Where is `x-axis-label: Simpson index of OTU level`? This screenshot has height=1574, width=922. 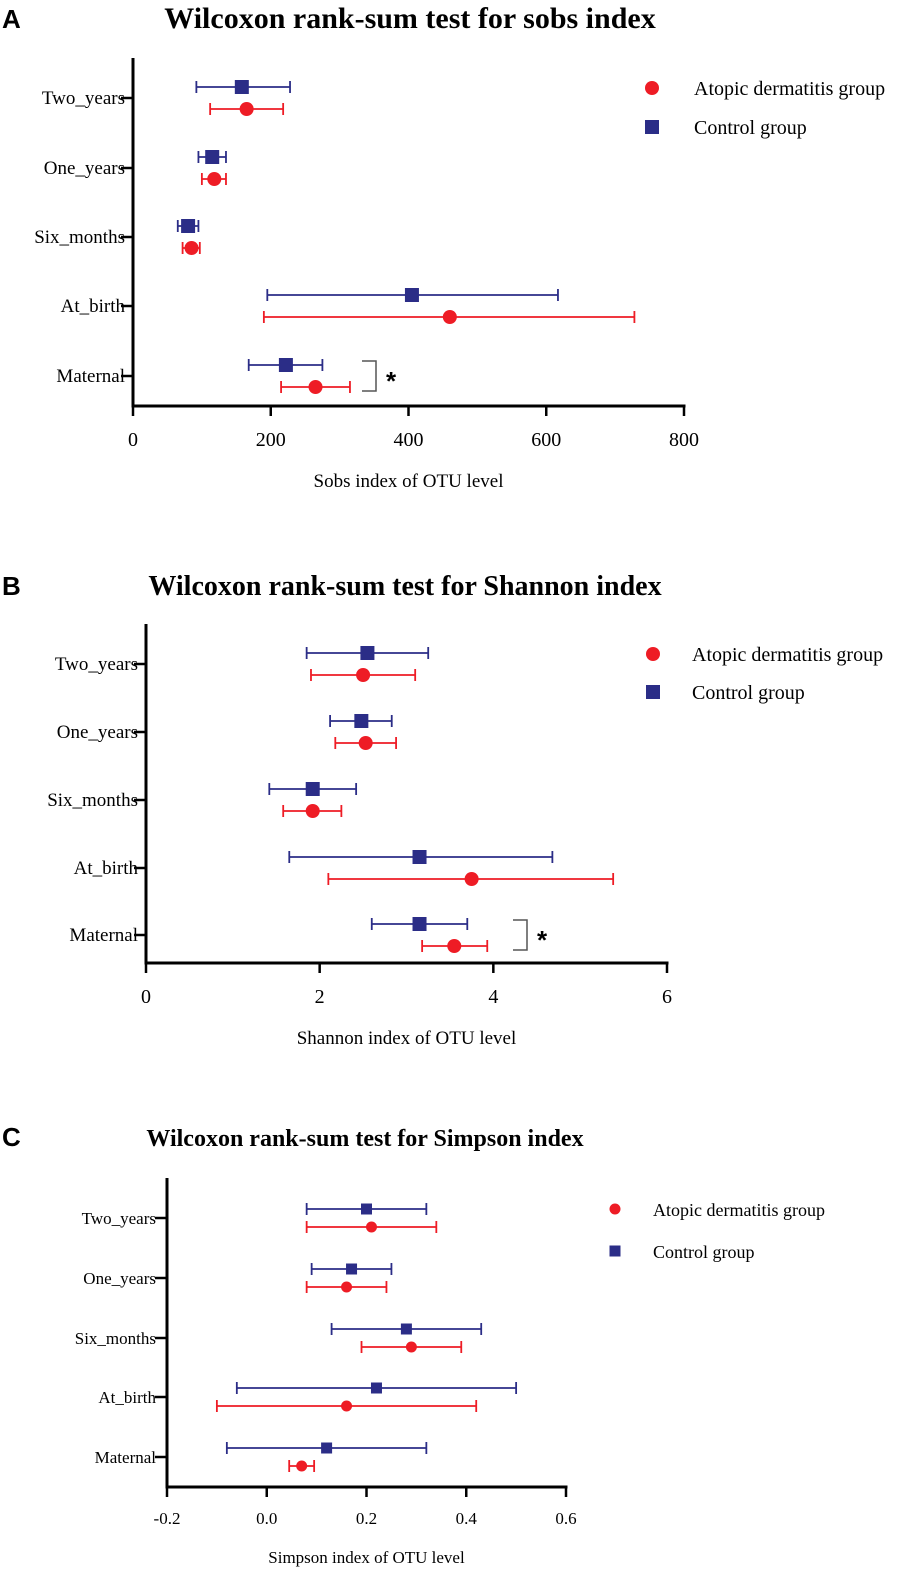 x-axis-label: Simpson index of OTU level is located at coordinates (366, 1557).